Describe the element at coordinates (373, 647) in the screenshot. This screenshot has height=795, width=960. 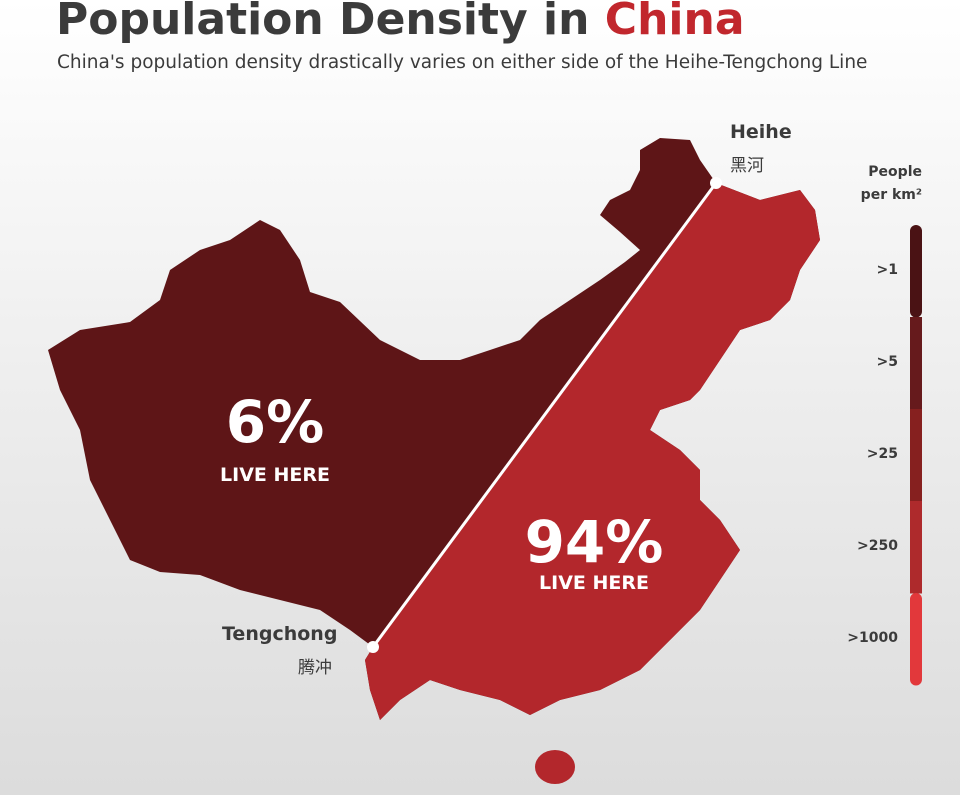
I see `tengchong-dot` at that location.